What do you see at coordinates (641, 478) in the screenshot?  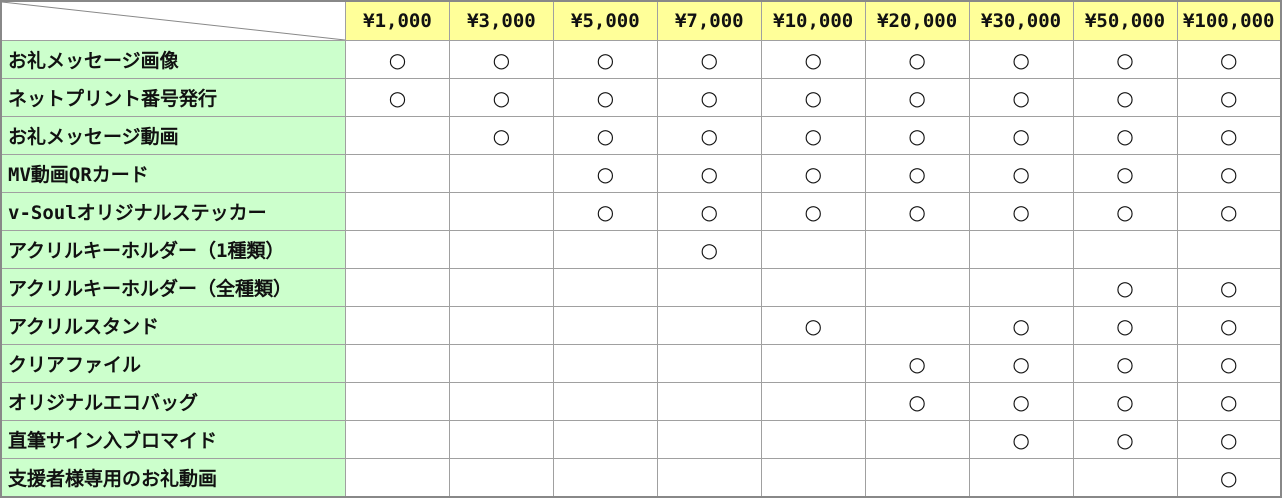 I see `table-row: 支援者様専用のお礼動画 ○` at bounding box center [641, 478].